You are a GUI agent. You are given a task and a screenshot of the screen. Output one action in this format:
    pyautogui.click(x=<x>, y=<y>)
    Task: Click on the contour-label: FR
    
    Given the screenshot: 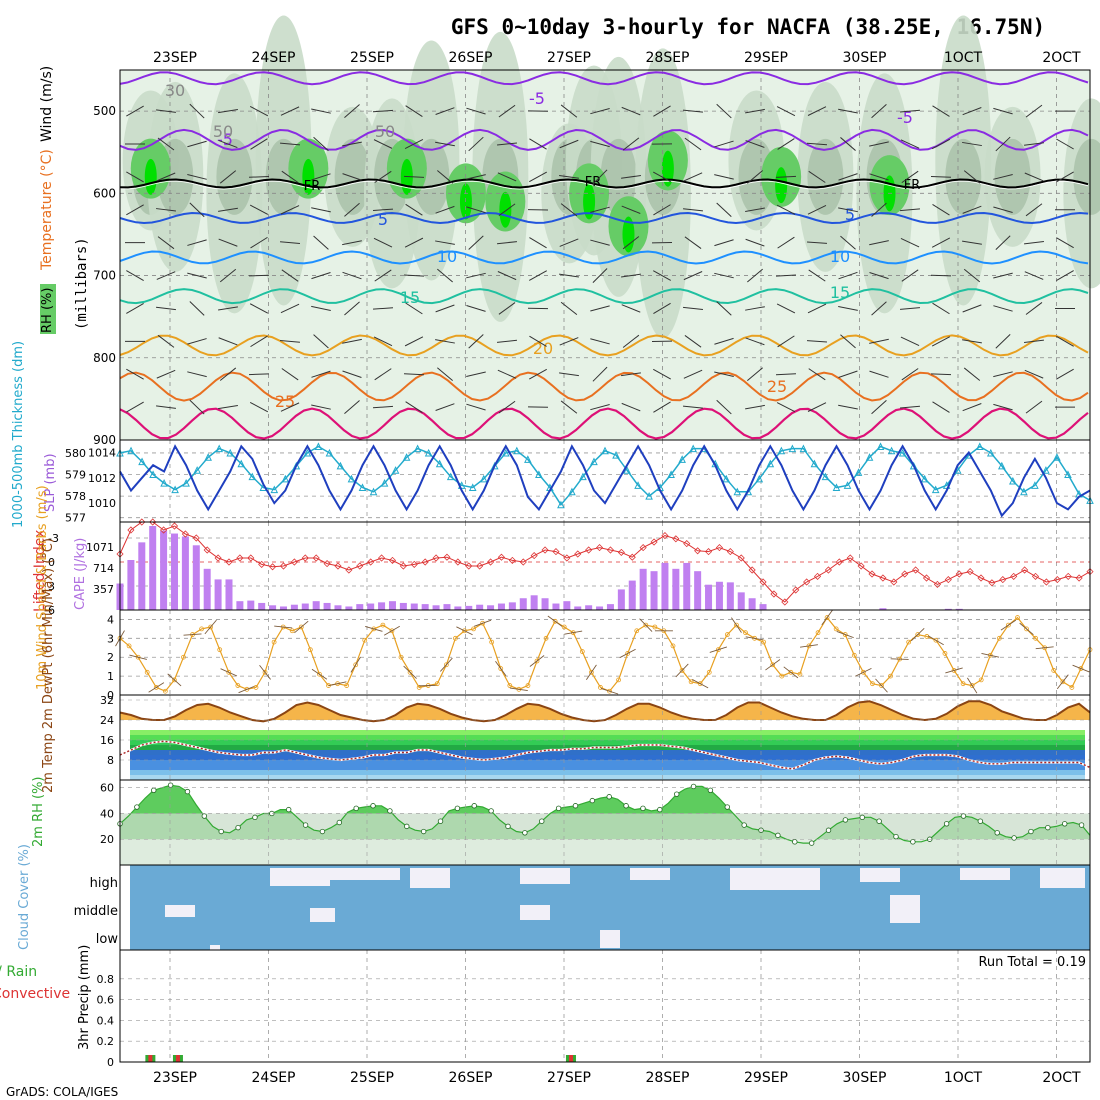 What is the action you would take?
    pyautogui.click(x=912, y=185)
    